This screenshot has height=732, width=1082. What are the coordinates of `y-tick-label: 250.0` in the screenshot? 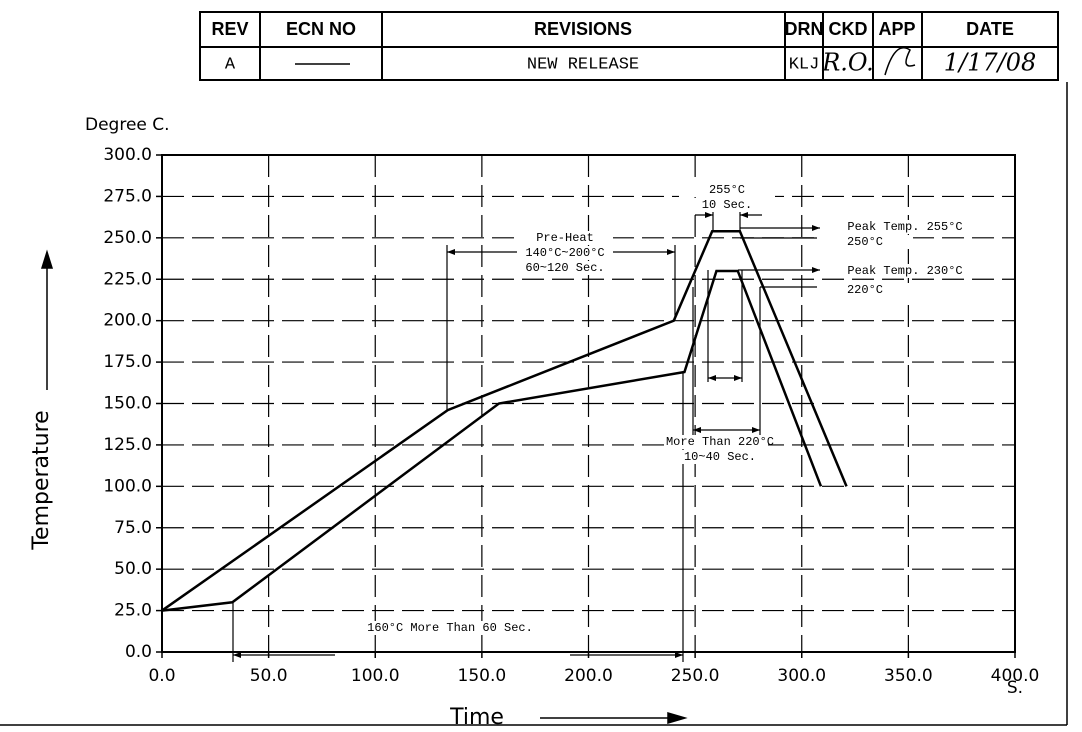 It's located at (127, 238).